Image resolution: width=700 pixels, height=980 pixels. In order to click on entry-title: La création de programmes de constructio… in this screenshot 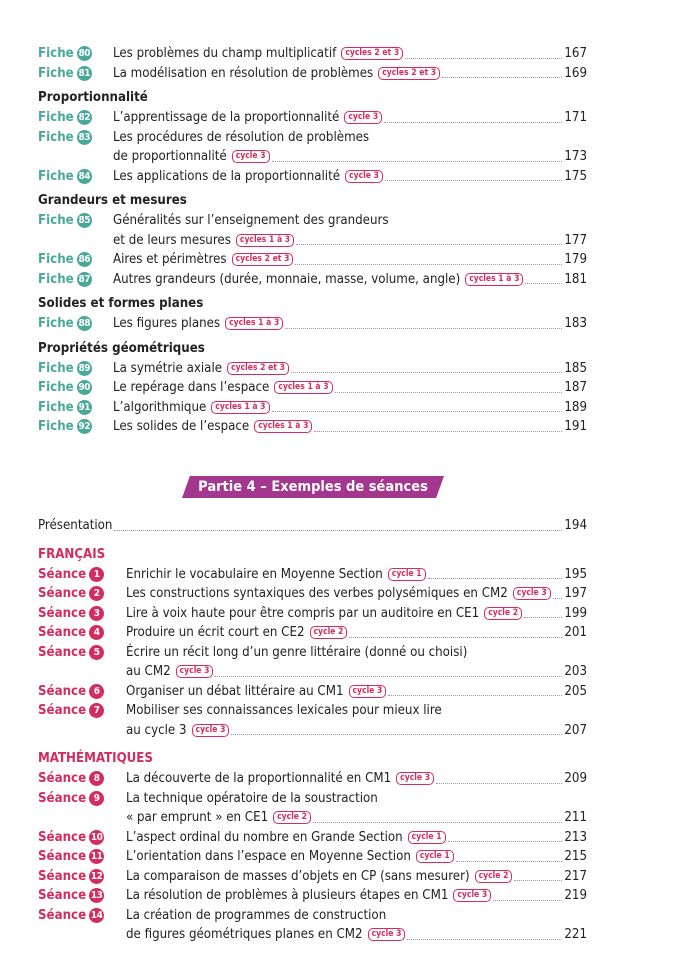, I will do `click(256, 915)`.